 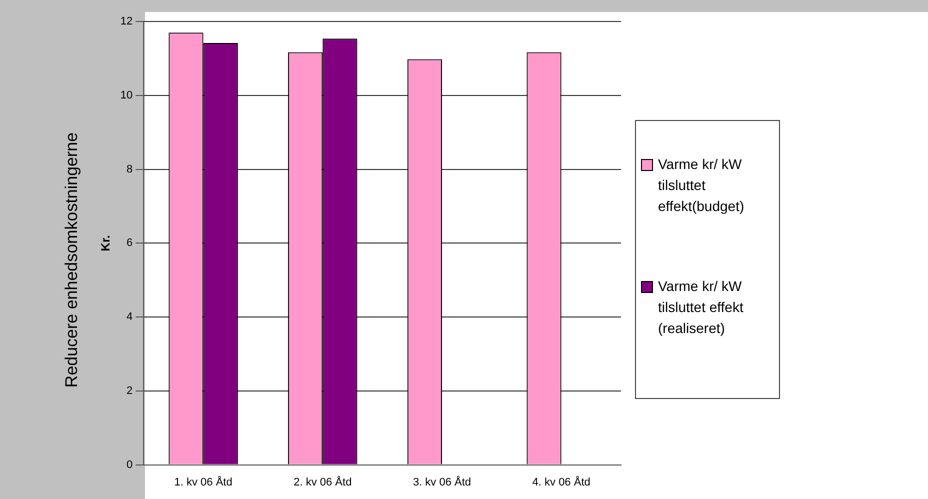 What do you see at coordinates (442, 481) in the screenshot?
I see `x-tick-label: 3. kv 06 Åtd` at bounding box center [442, 481].